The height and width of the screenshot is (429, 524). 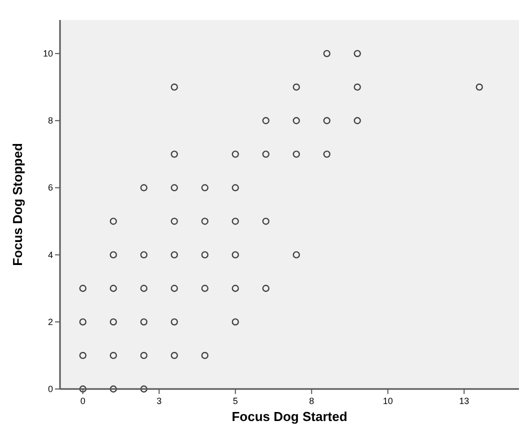 What do you see at coordinates (17, 204) in the screenshot?
I see `y-axis-title: Focus Dog Stopped` at bounding box center [17, 204].